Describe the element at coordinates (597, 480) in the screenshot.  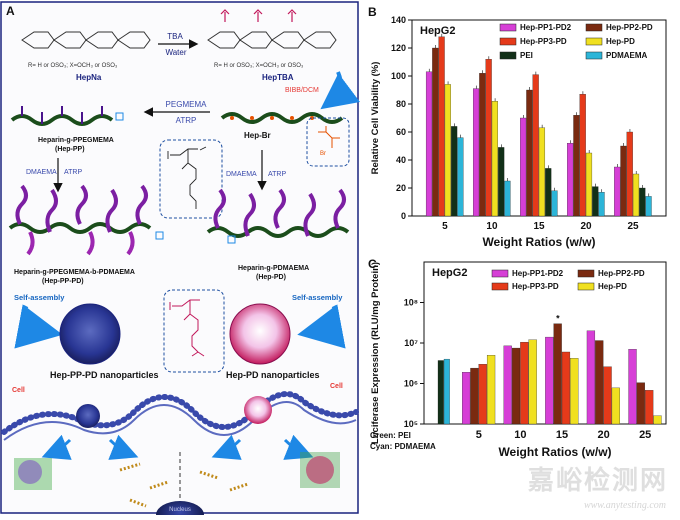
I see `watermark-text: 嘉峪检测网` at that location.